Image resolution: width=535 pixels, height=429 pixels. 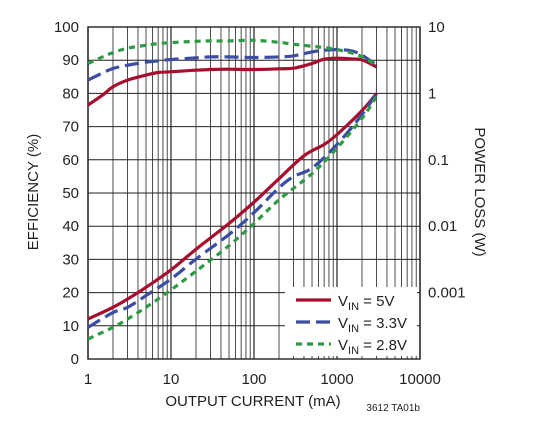 I want to click on x-tick-label: 10, so click(x=171, y=379).